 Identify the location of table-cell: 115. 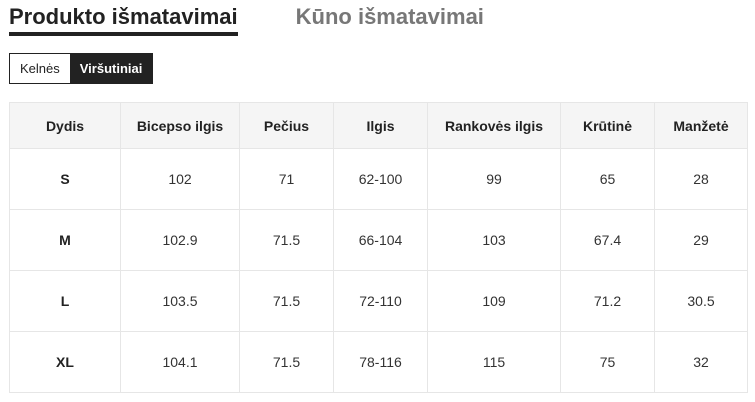
(494, 362).